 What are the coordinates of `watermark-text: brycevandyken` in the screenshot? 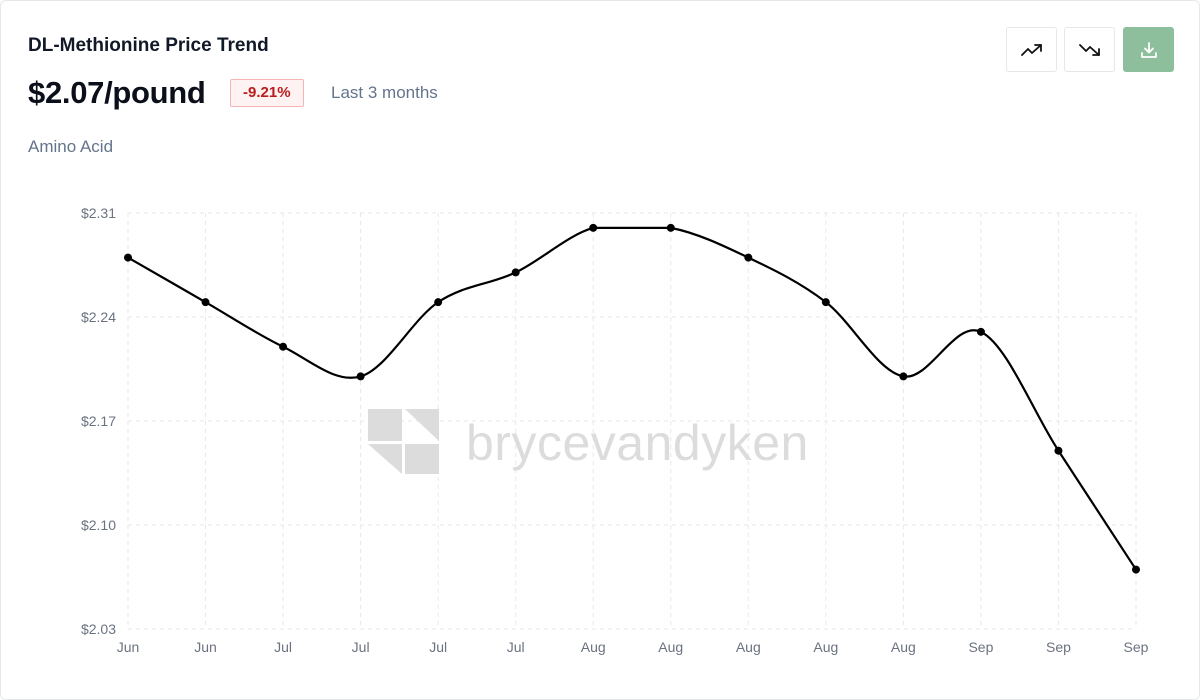 It's located at (637, 443).